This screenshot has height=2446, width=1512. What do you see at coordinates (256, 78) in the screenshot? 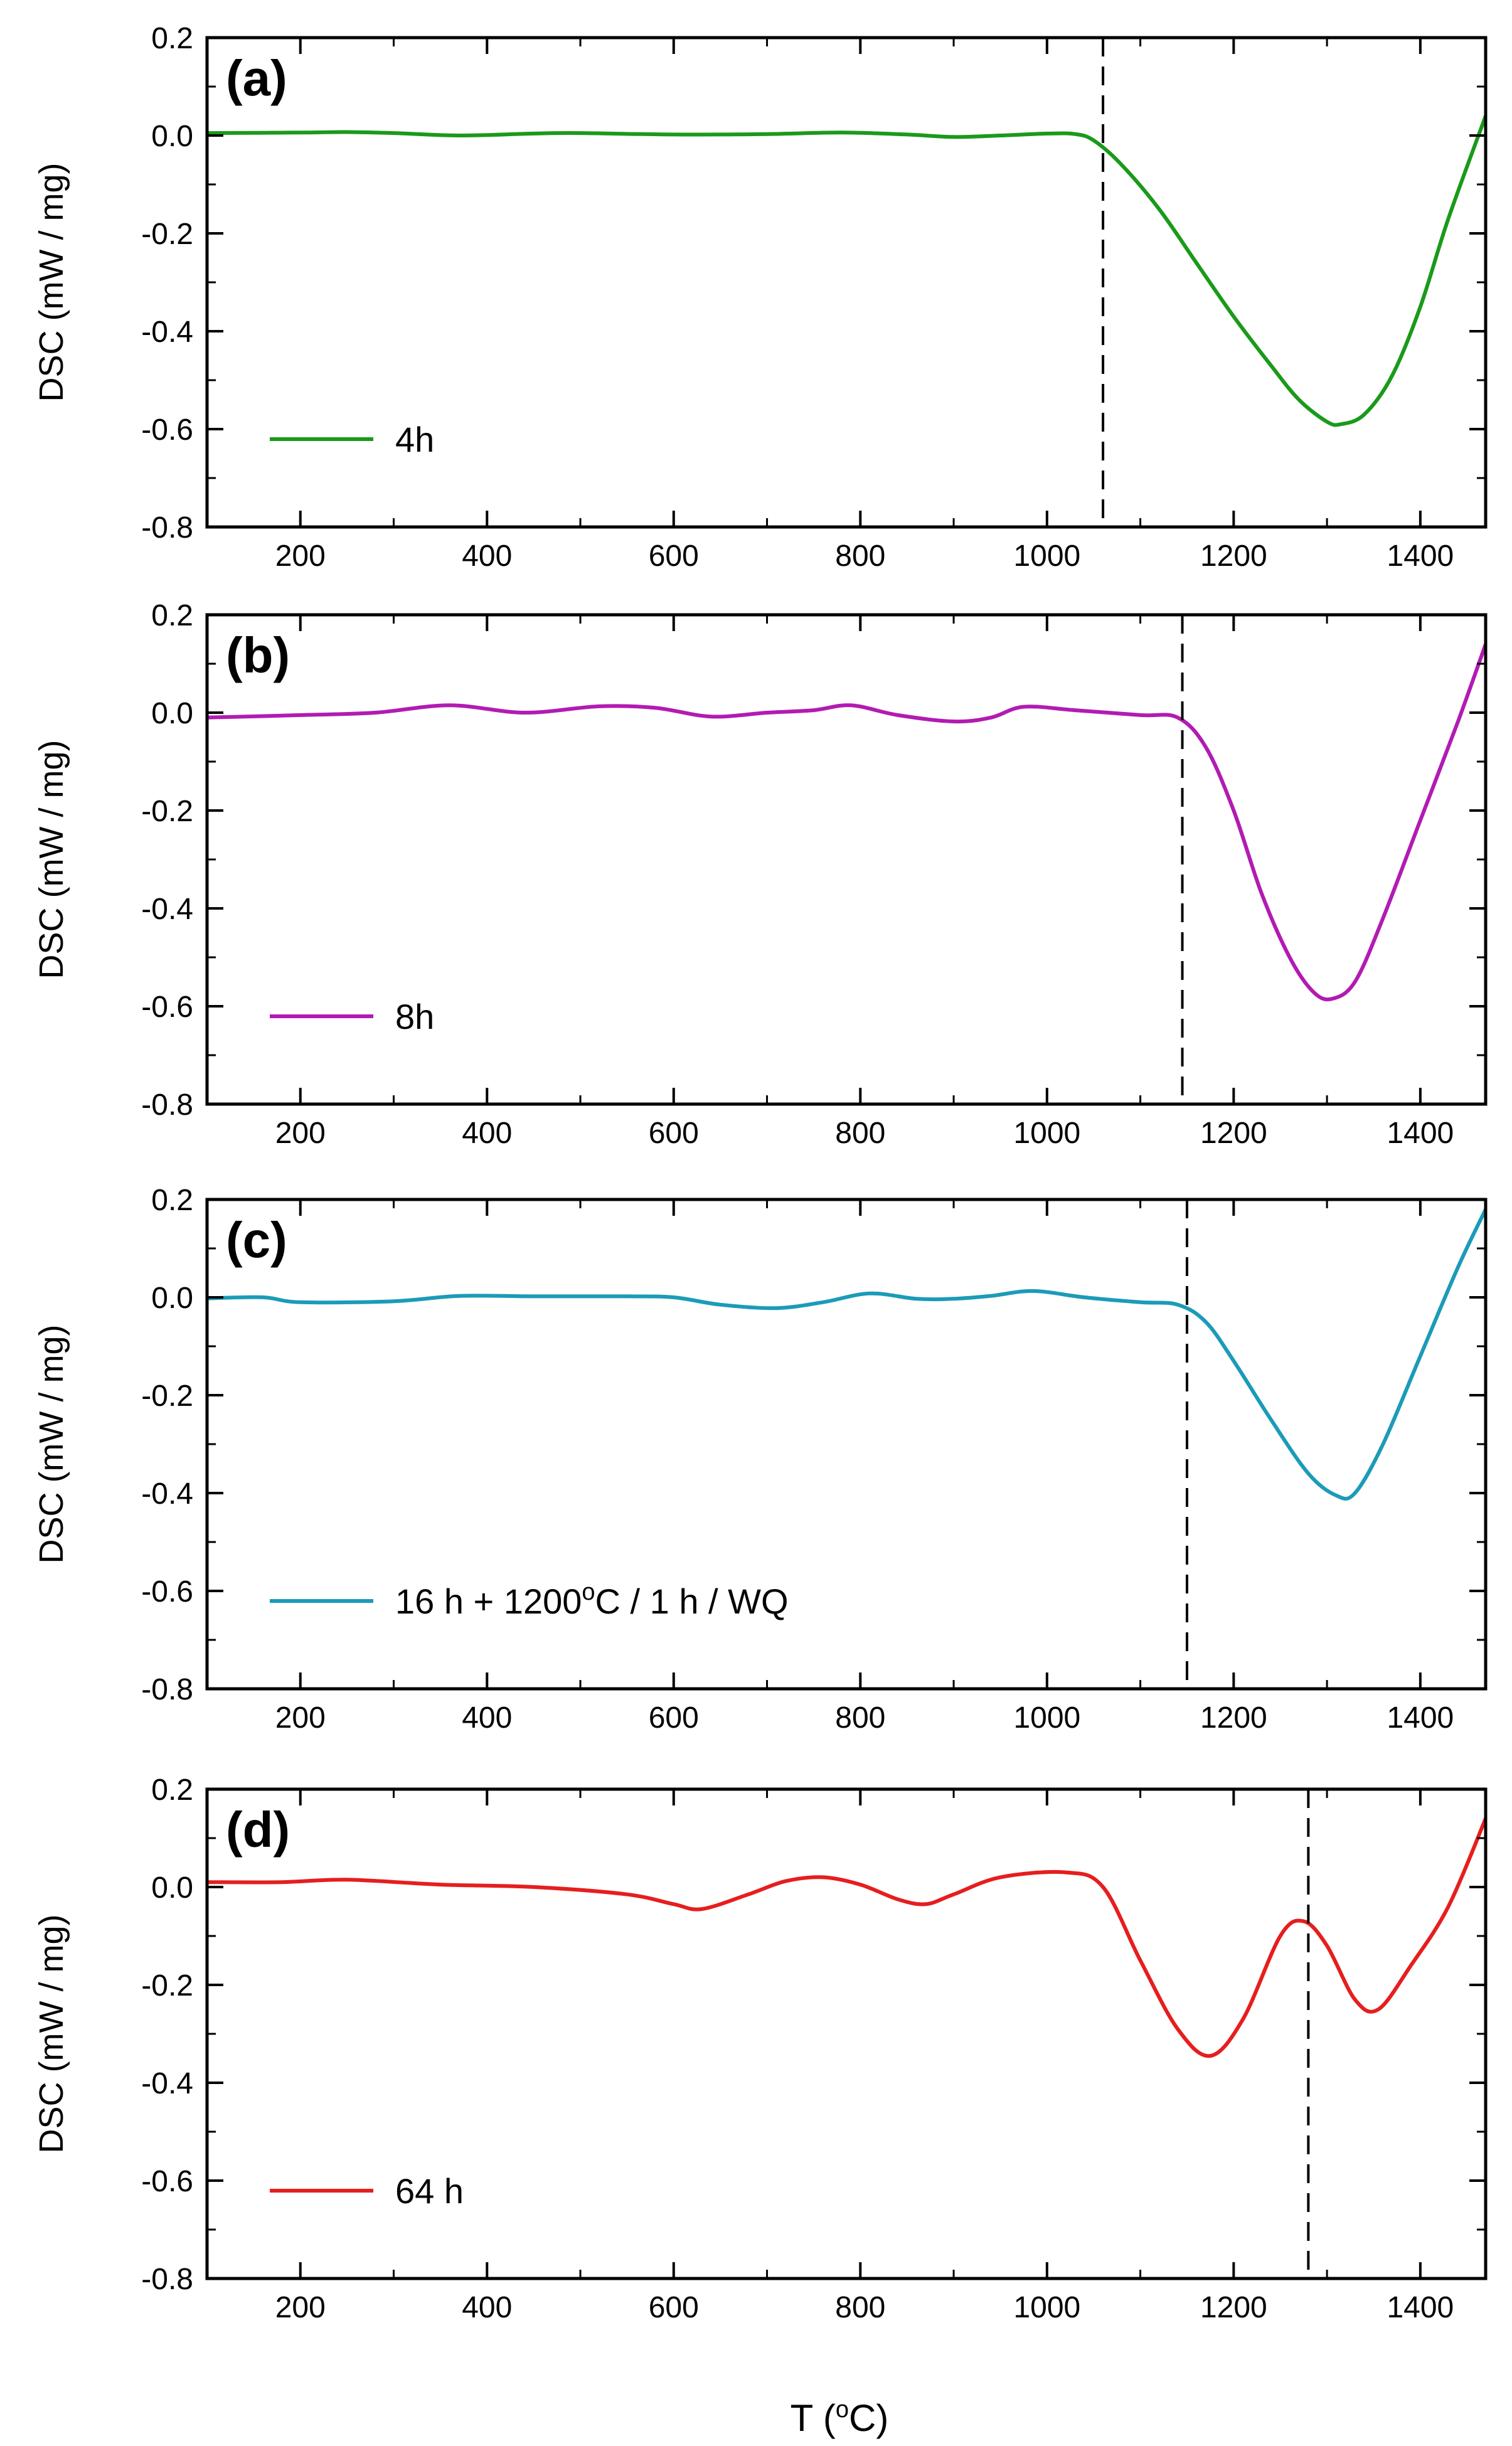
I see `panel-label: (a)` at bounding box center [256, 78].